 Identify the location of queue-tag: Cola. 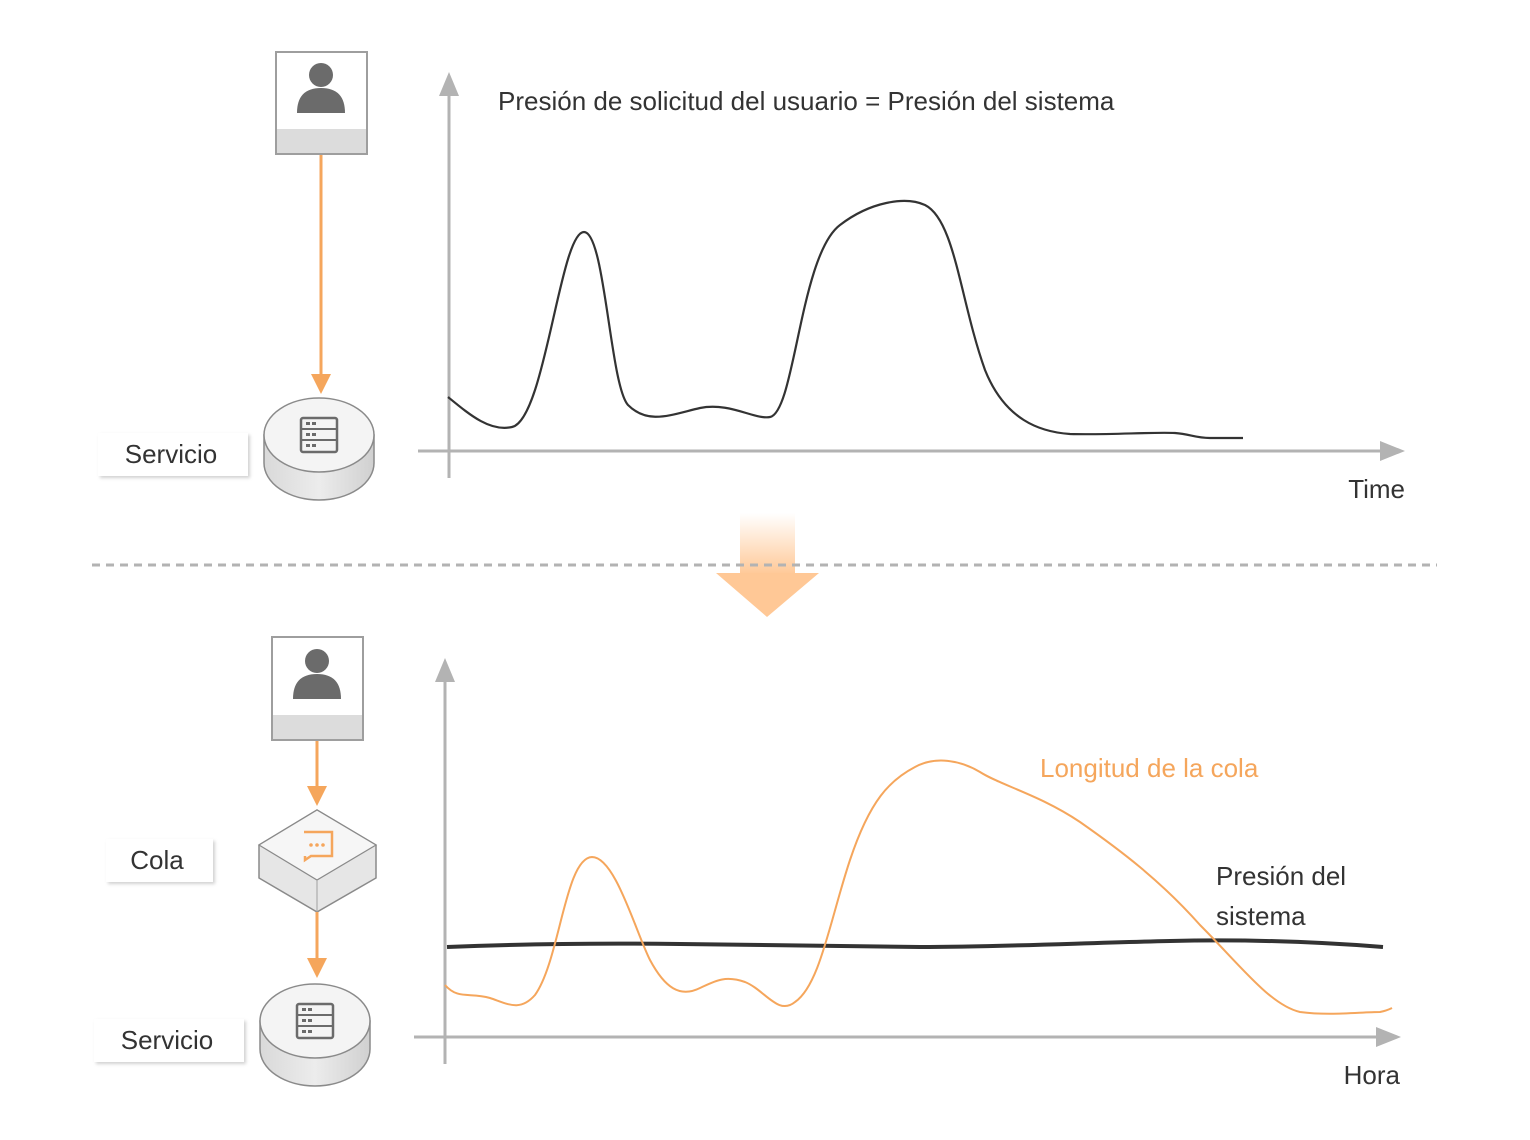
(159, 860).